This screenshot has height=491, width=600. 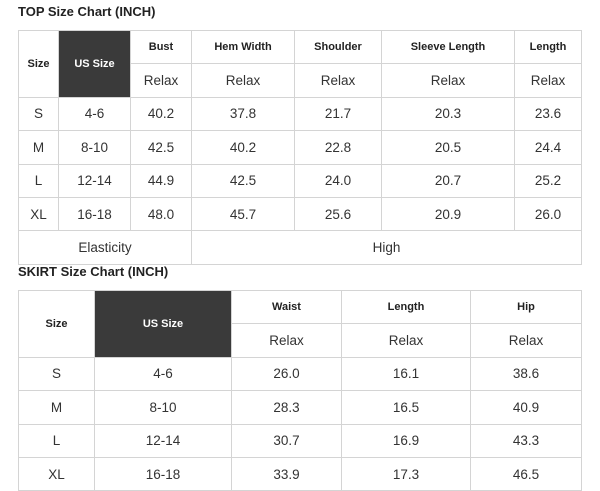 What do you see at coordinates (406, 440) in the screenshot?
I see `table-cell: 16.9` at bounding box center [406, 440].